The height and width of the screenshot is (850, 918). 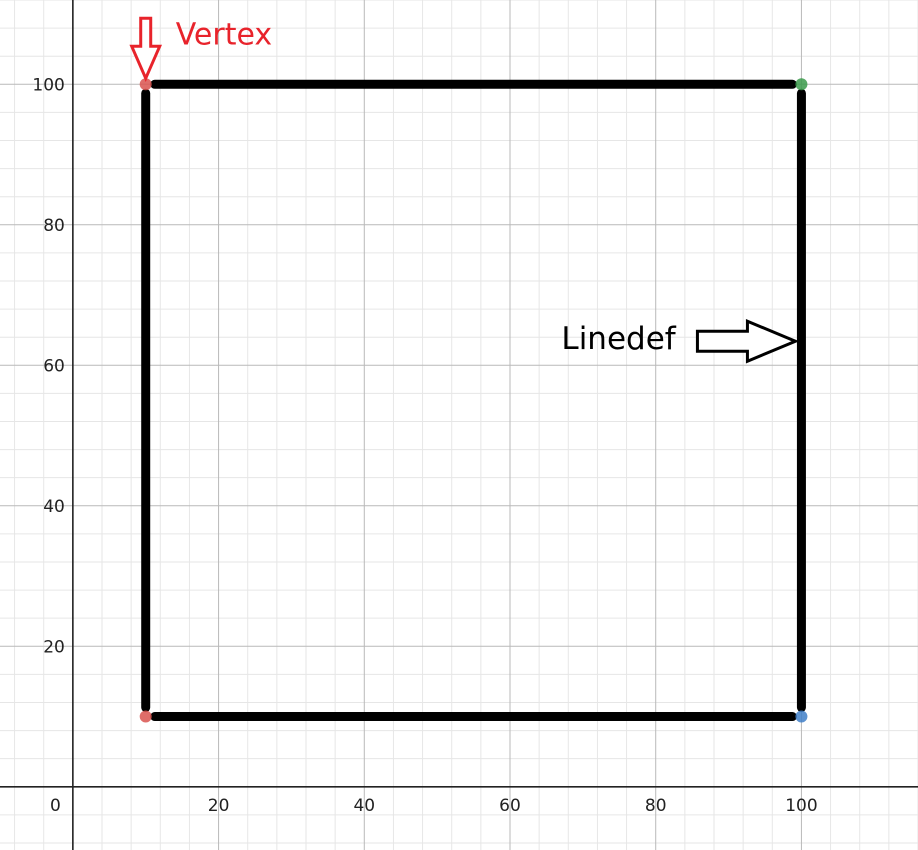 I want to click on y-tick-label: 60, so click(x=54, y=366).